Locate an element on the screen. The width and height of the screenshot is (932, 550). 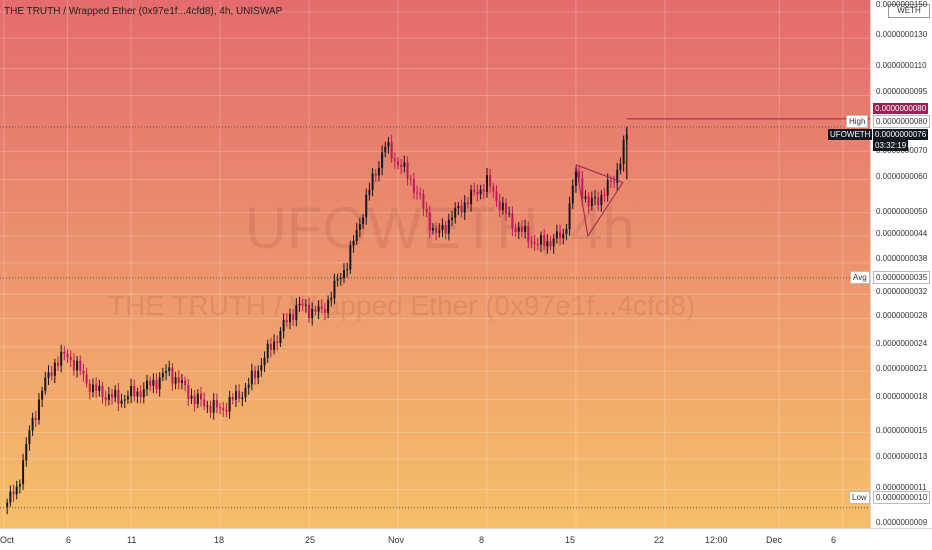
time-axis: Oct 6 11 18 25 Nov 8 15 22 12:00 Dec 6 is located at coordinates (466, 539).